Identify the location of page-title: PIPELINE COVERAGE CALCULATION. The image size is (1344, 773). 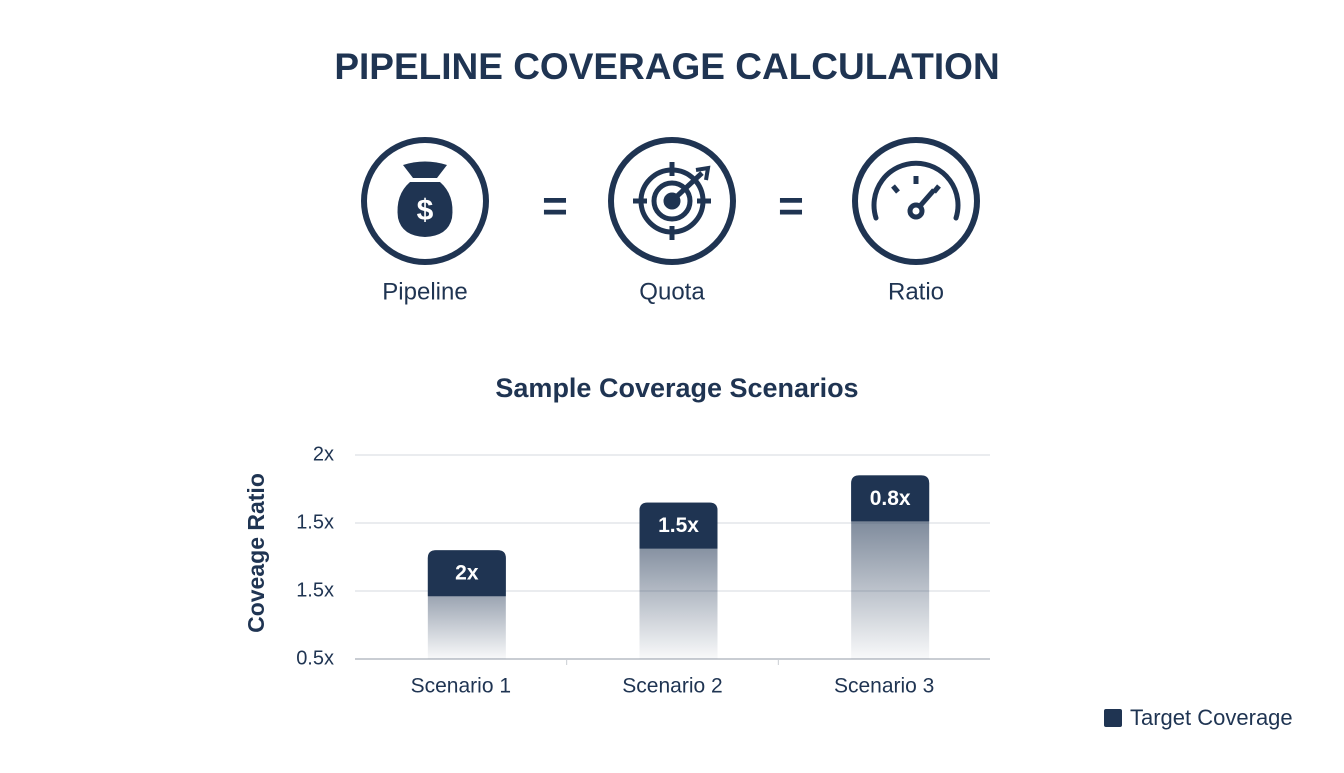
(666, 66).